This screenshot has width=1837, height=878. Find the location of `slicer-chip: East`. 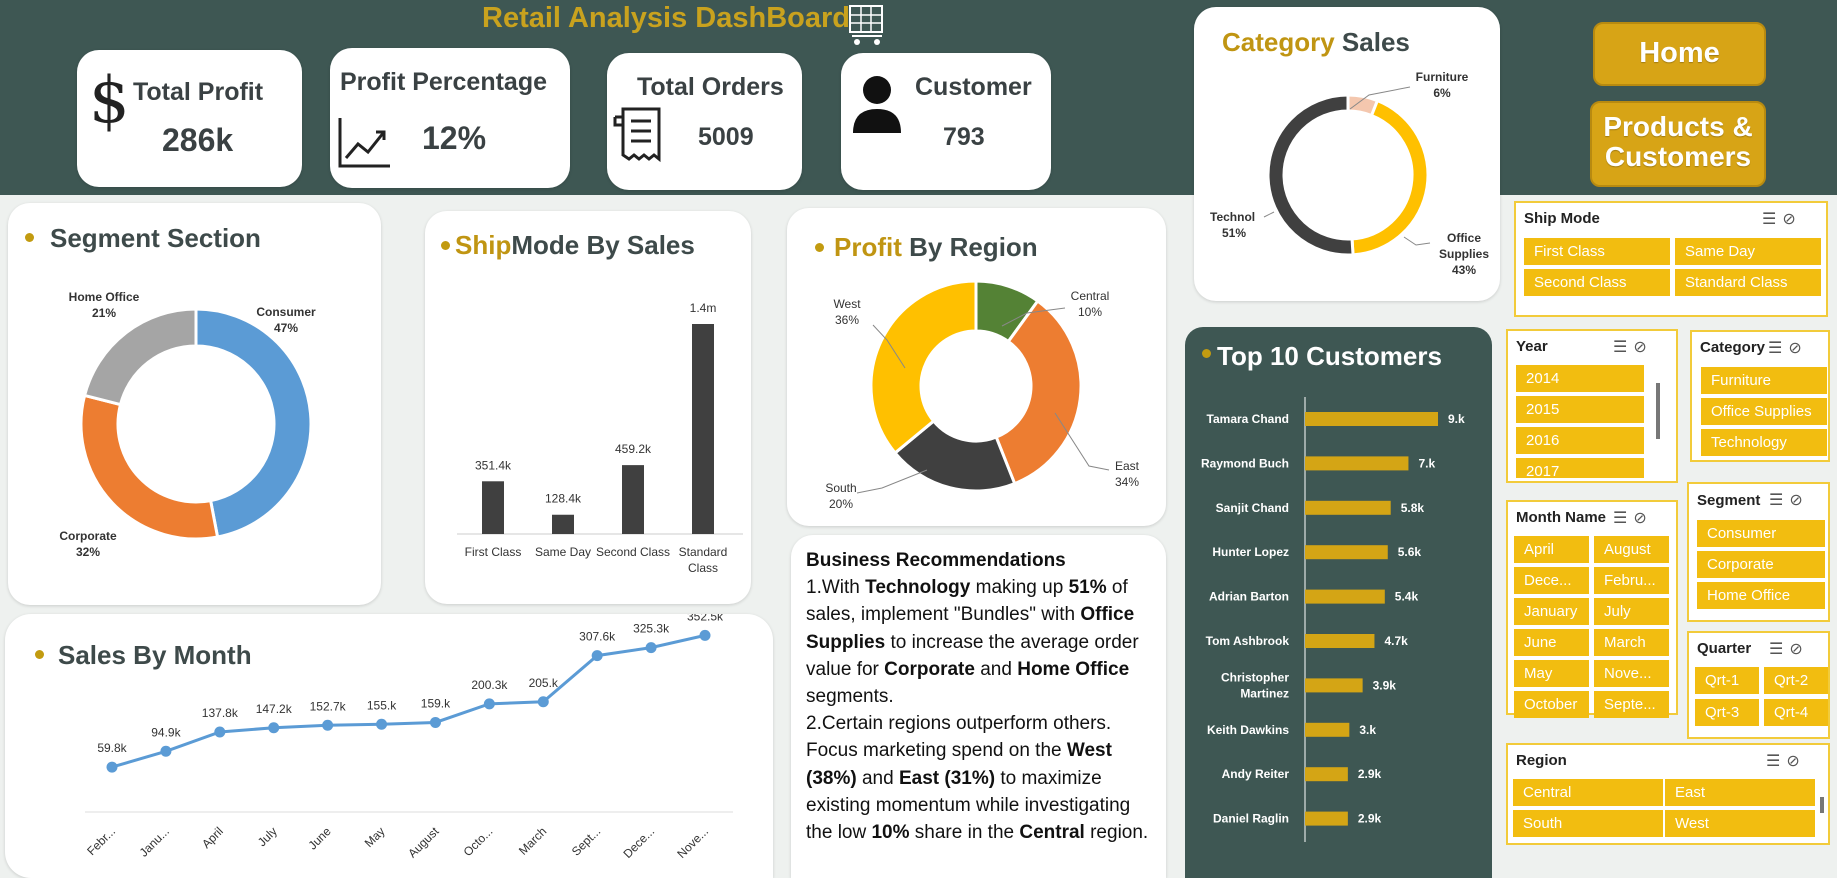

slicer-chip: East is located at coordinates (1740, 792).